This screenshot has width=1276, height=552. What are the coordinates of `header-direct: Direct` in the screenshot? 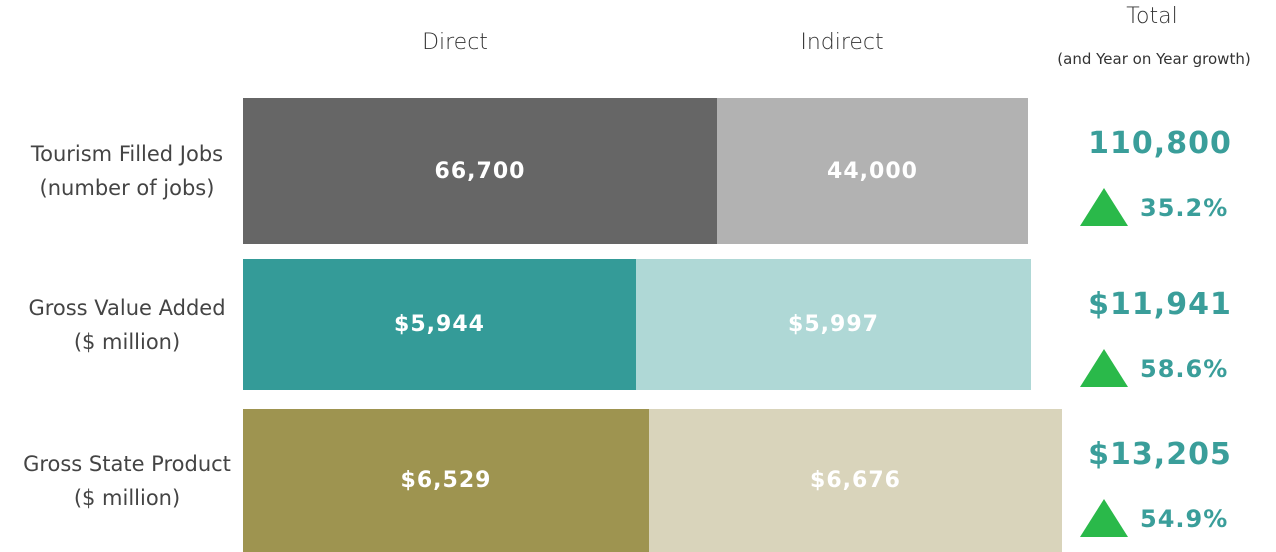 It's located at (455, 42).